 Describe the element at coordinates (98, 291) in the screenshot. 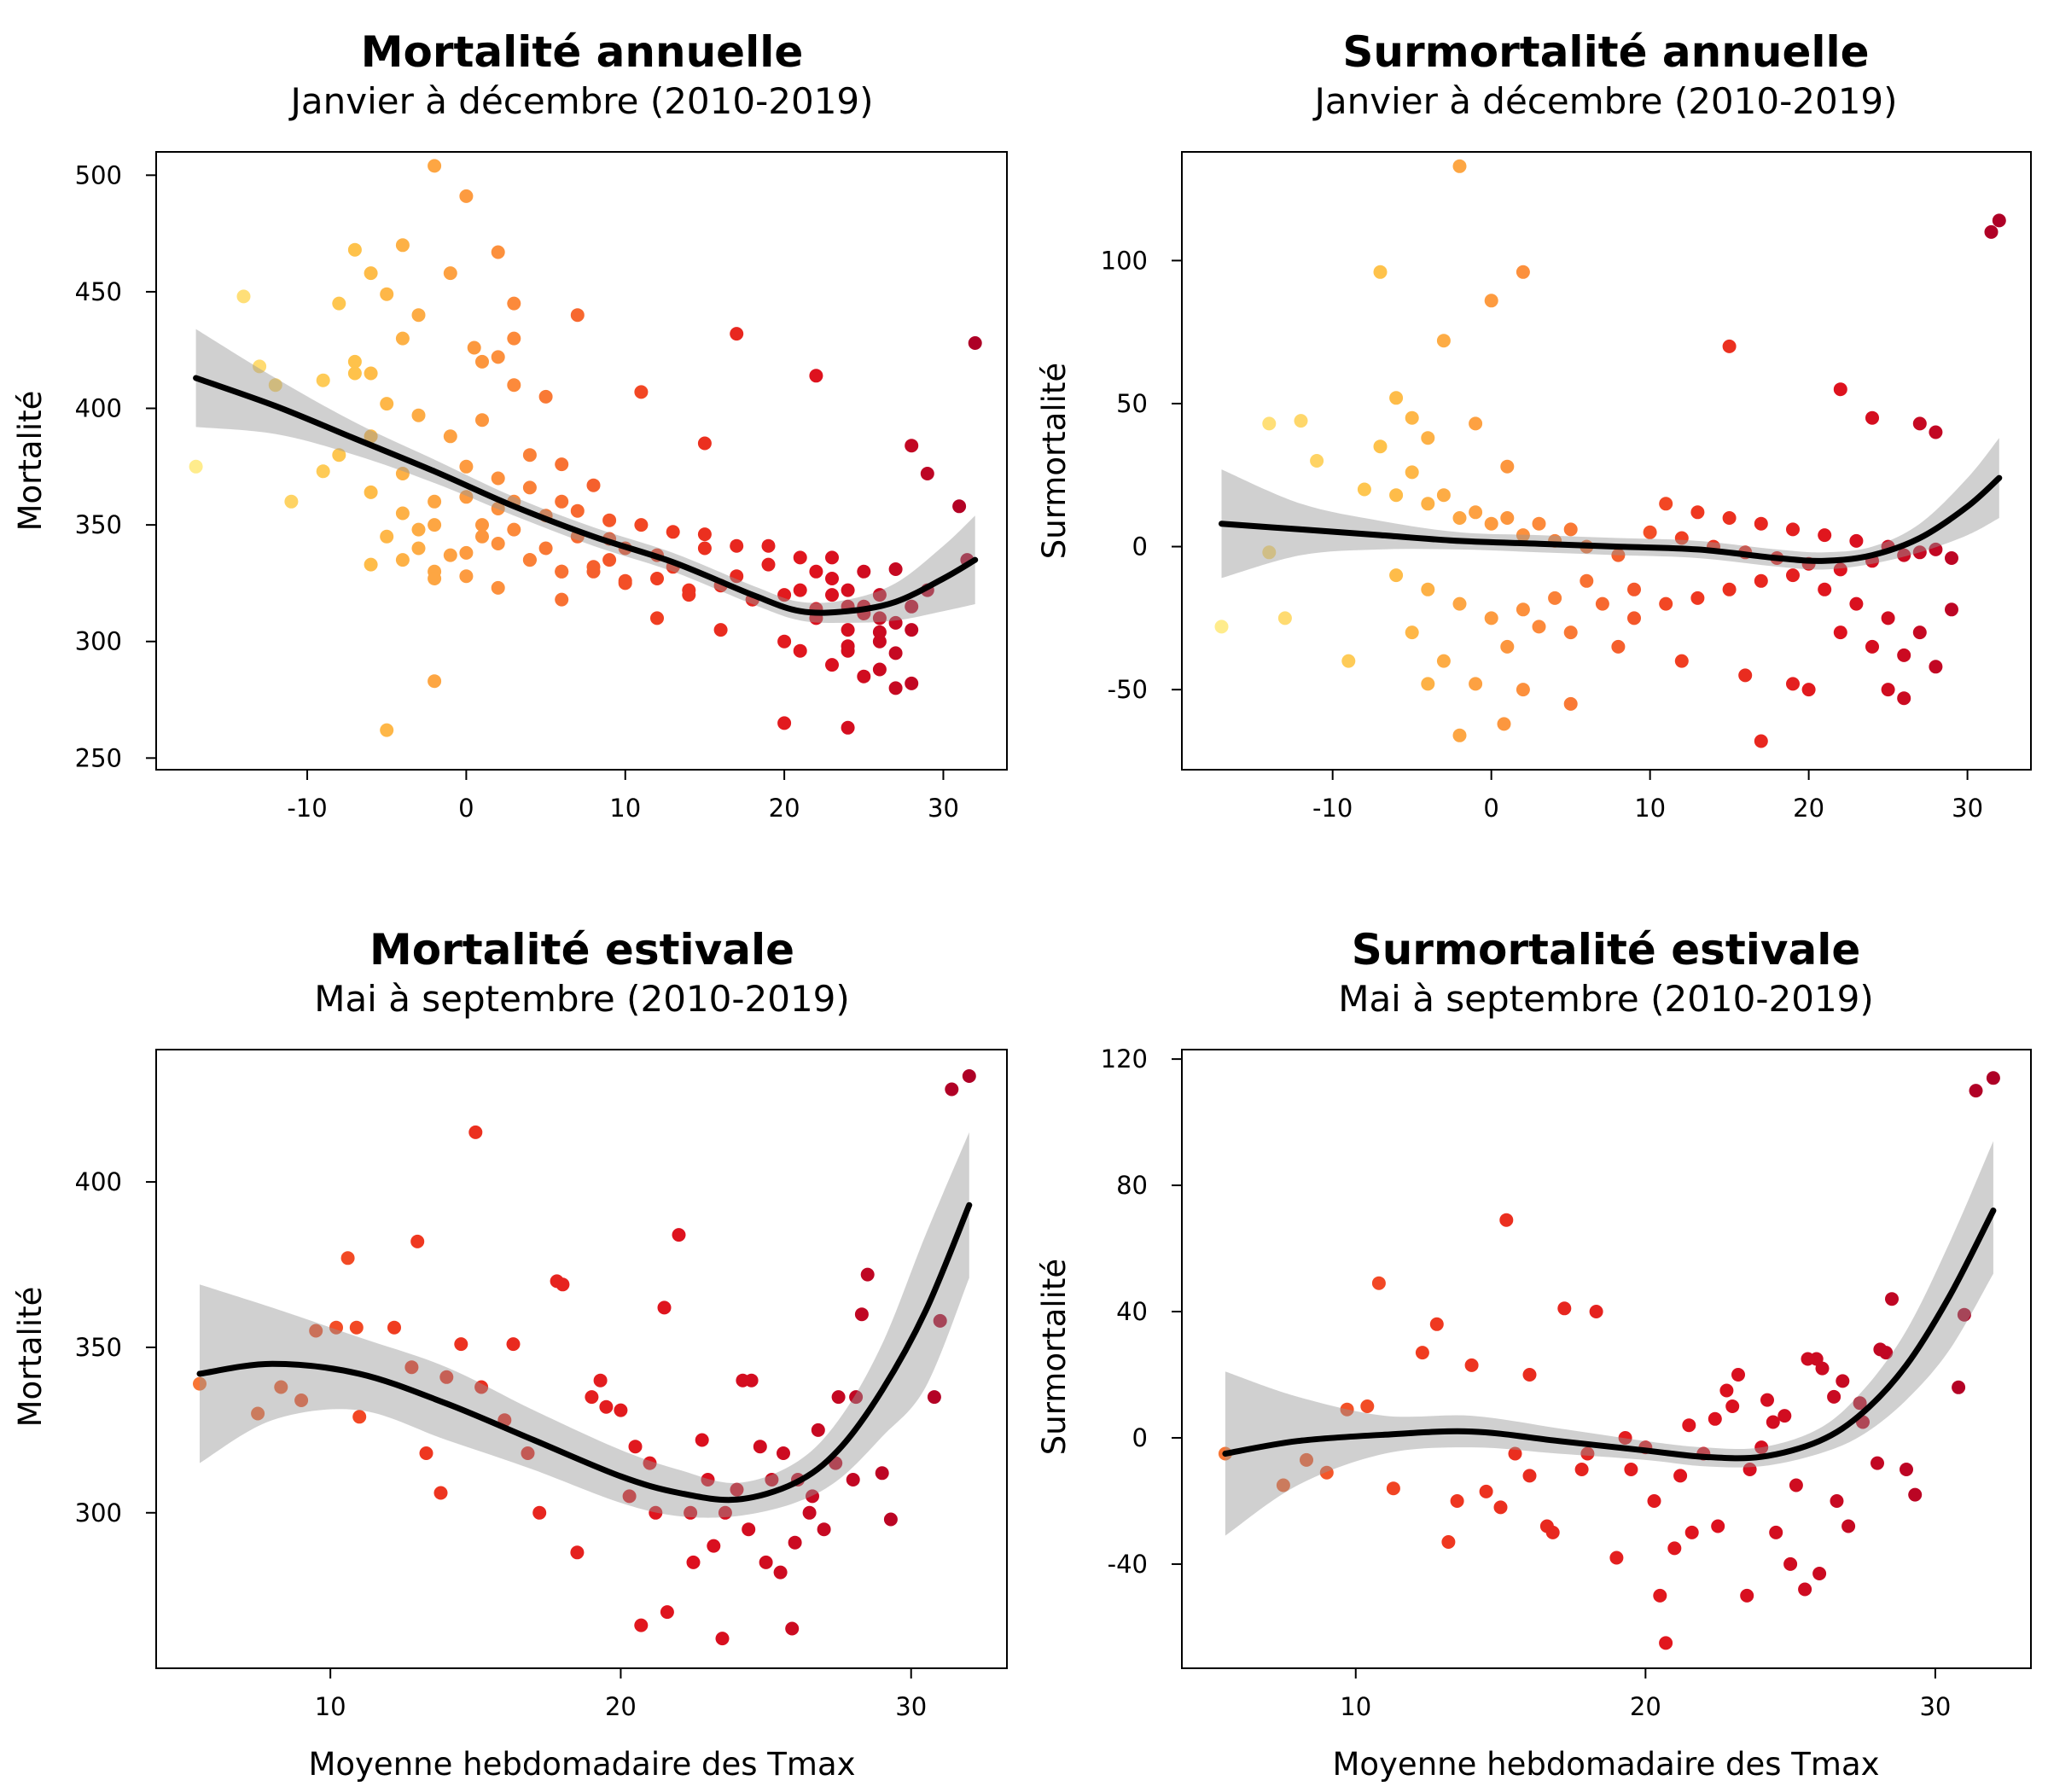

I see `y-tick-label: 450` at that location.